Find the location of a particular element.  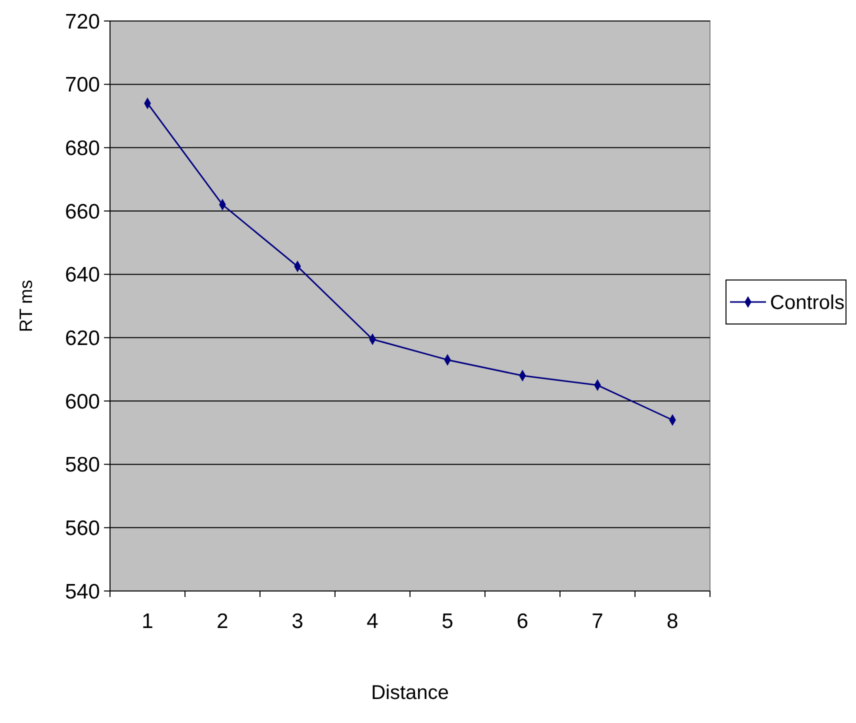

x-axis-title: Distance is located at coordinates (410, 693).